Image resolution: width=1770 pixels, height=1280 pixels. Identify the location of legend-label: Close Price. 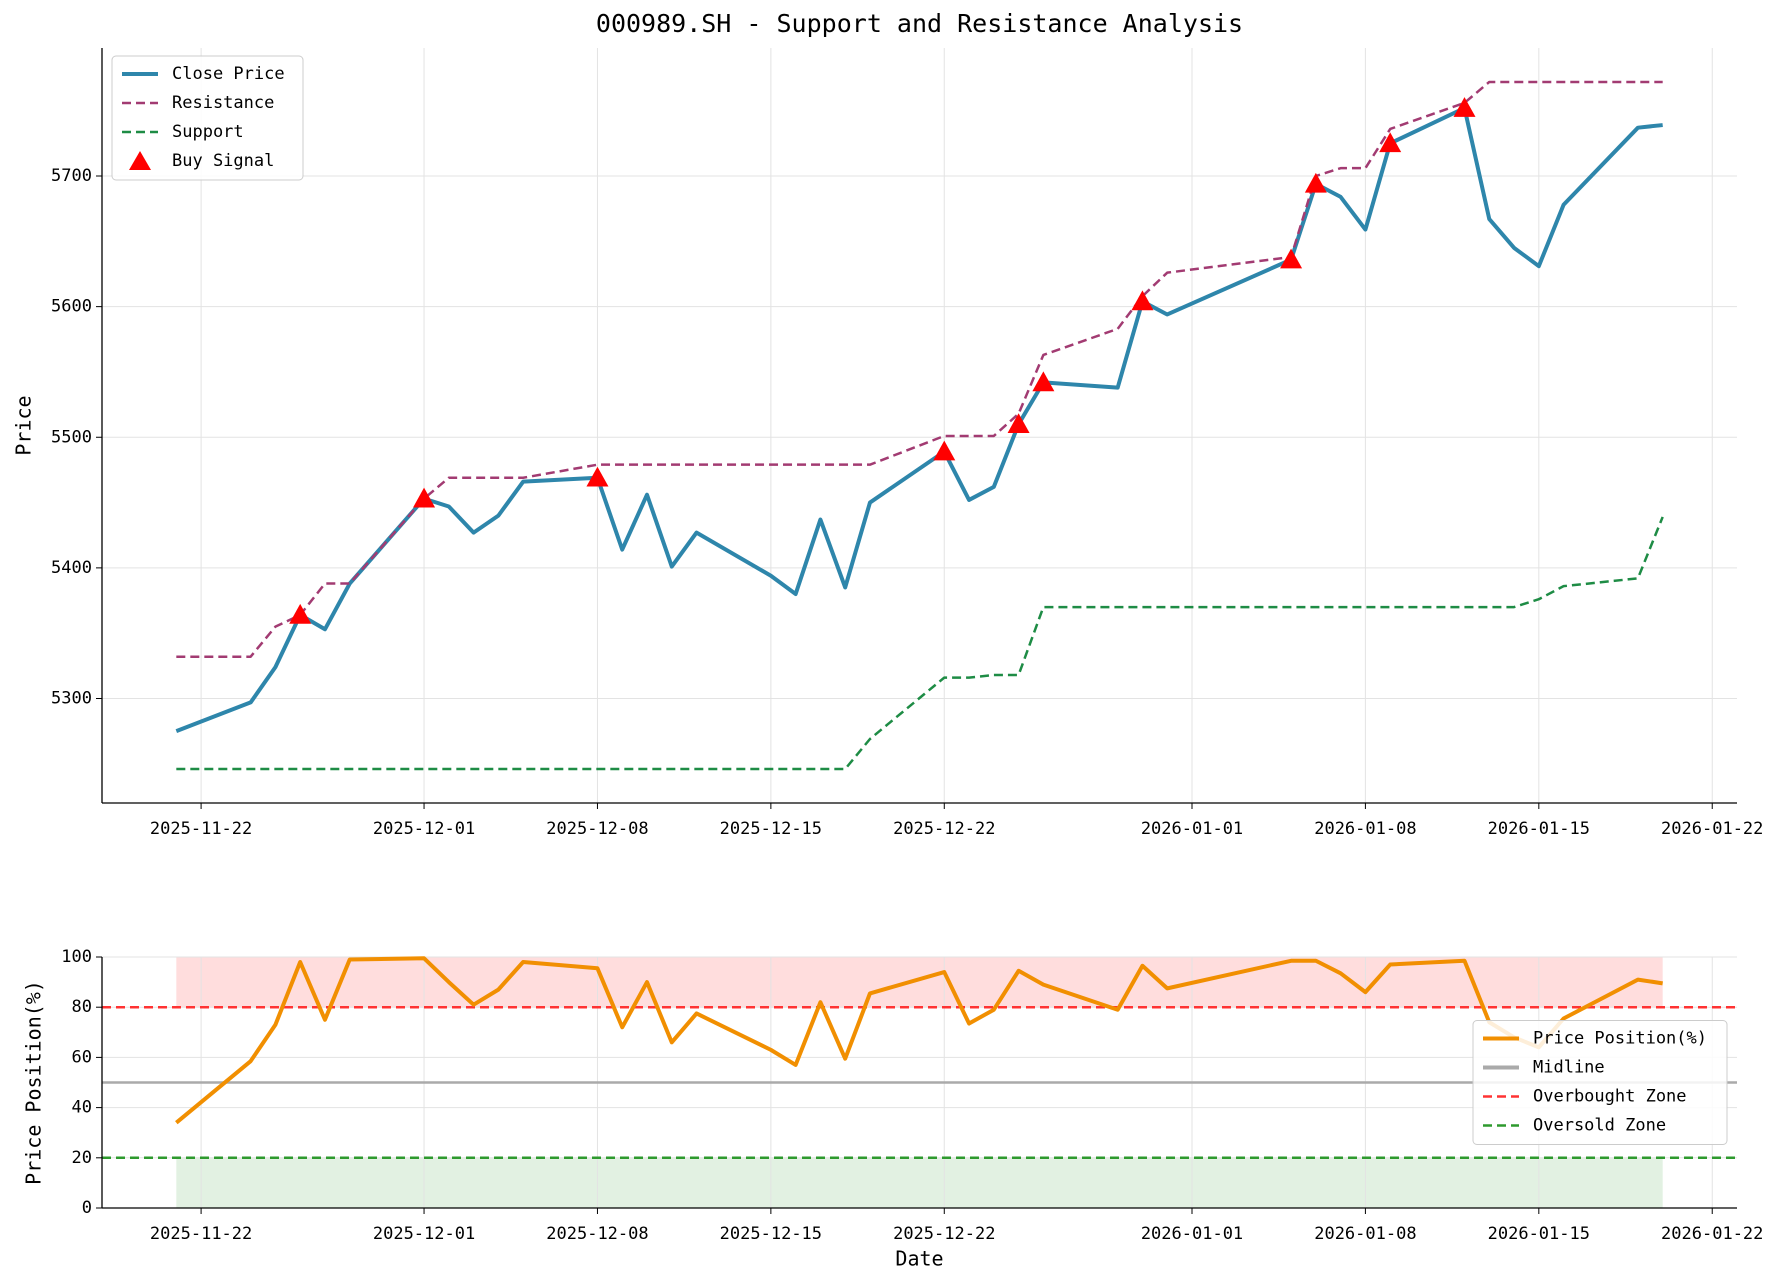
(228, 74).